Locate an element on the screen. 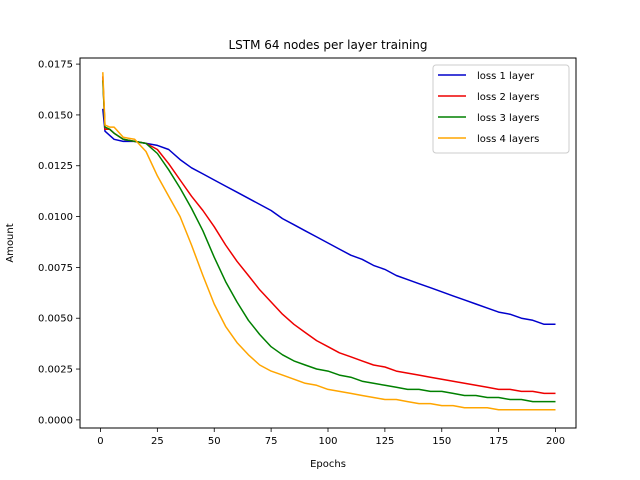  x-tick-label: 75 is located at coordinates (271, 441).